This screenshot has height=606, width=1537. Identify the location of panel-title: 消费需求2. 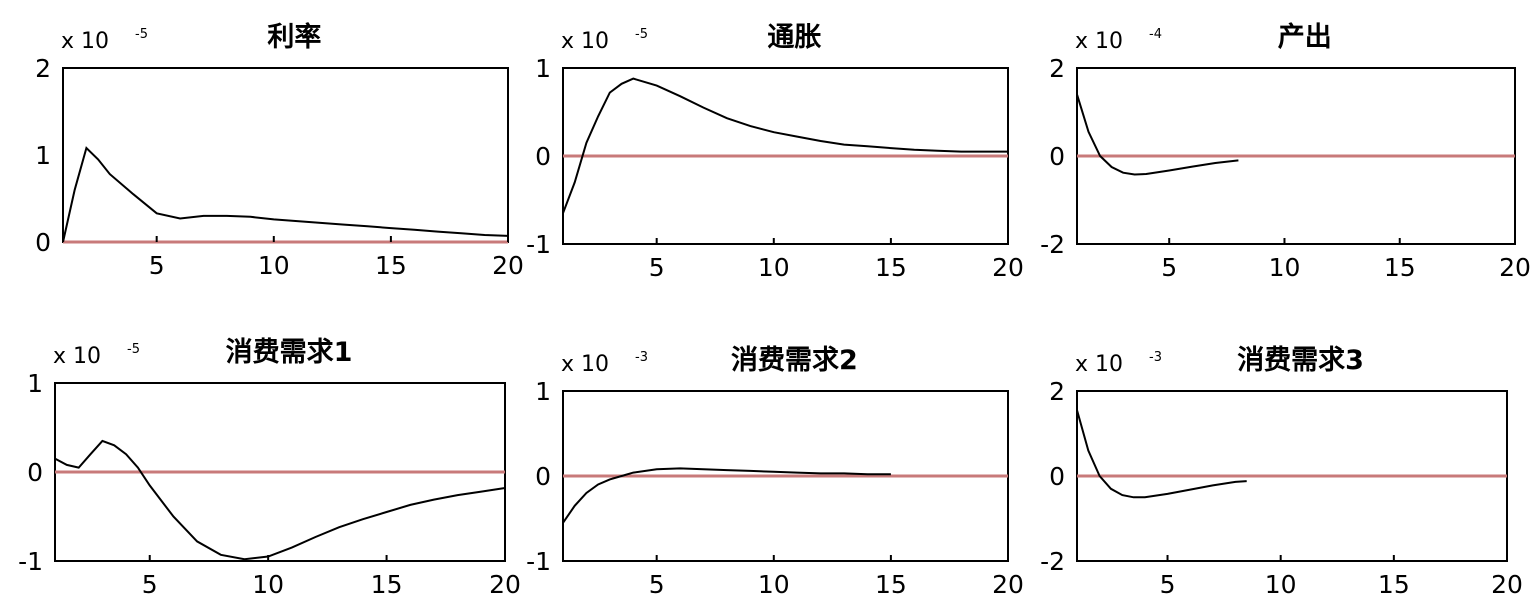
(794, 360).